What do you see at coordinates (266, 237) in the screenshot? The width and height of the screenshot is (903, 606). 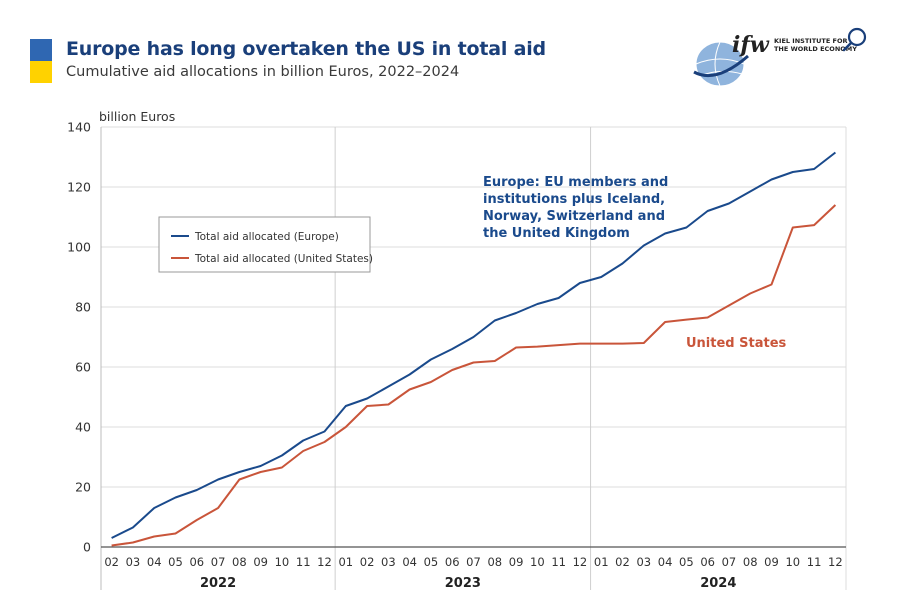 I see `legend-entry: Total aid allocated (Europe)` at bounding box center [266, 237].